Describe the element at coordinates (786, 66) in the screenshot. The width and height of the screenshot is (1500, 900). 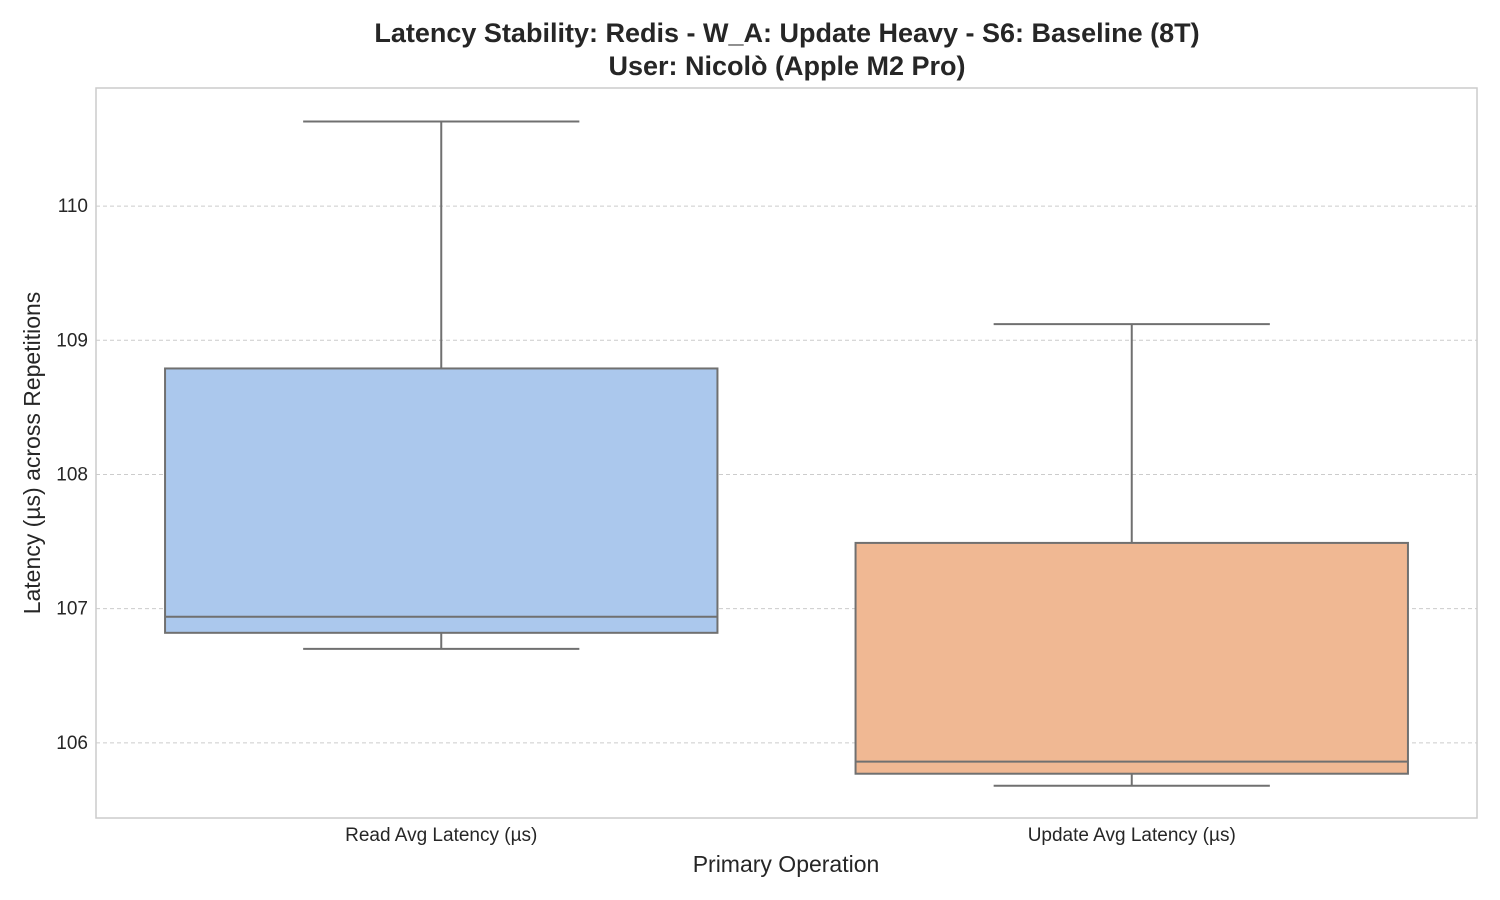
I see `chart-title-line-2: User: Nicolò (Apple M2 Pro)` at that location.